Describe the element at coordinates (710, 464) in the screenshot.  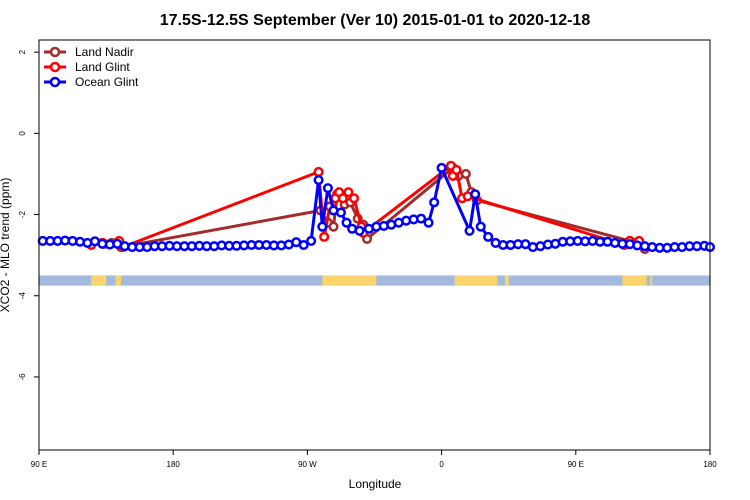
I see `x-tick-label-5: 180` at that location.